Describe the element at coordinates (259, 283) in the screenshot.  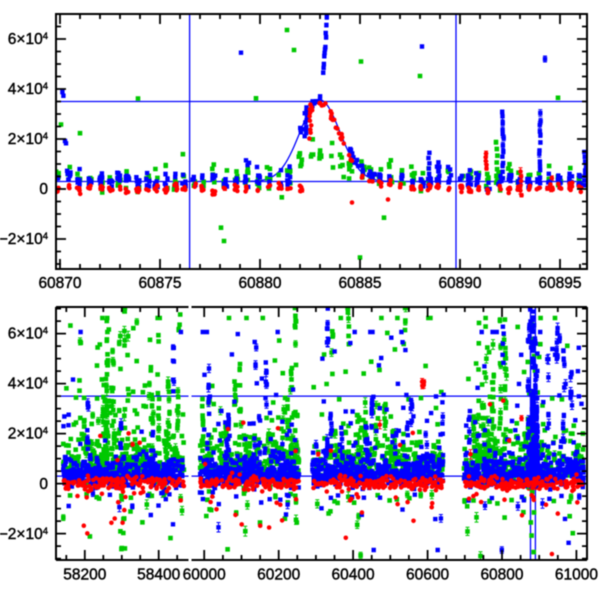
I see `svg-text: 60880` at that location.